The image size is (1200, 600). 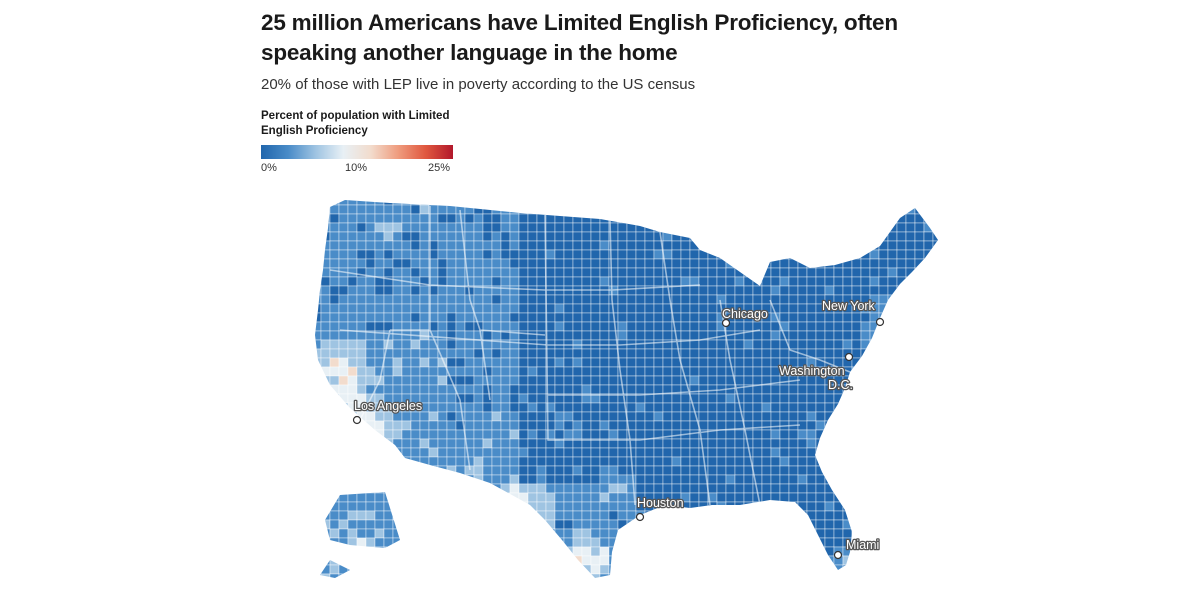 I want to click on city-miami: Miami, so click(x=857, y=548).